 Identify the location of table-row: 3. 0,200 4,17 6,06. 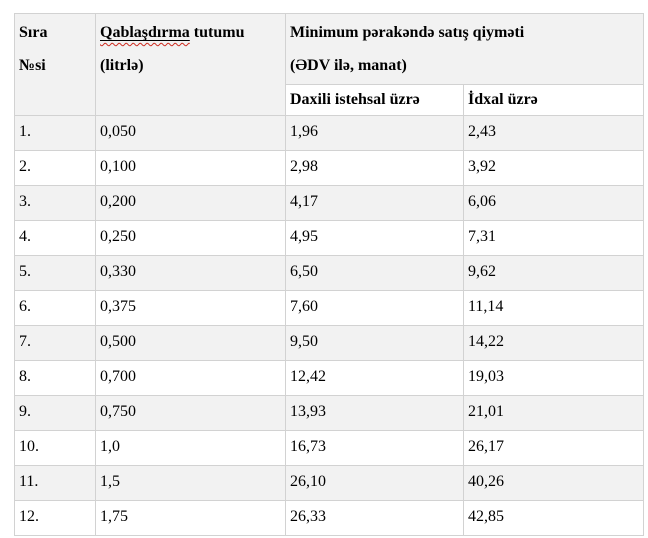
(329, 203).